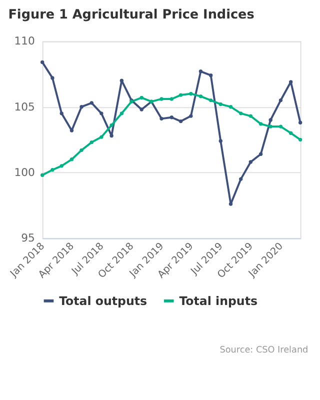  What do you see at coordinates (24, 107) in the screenshot?
I see `y-tick-label: 105` at bounding box center [24, 107].